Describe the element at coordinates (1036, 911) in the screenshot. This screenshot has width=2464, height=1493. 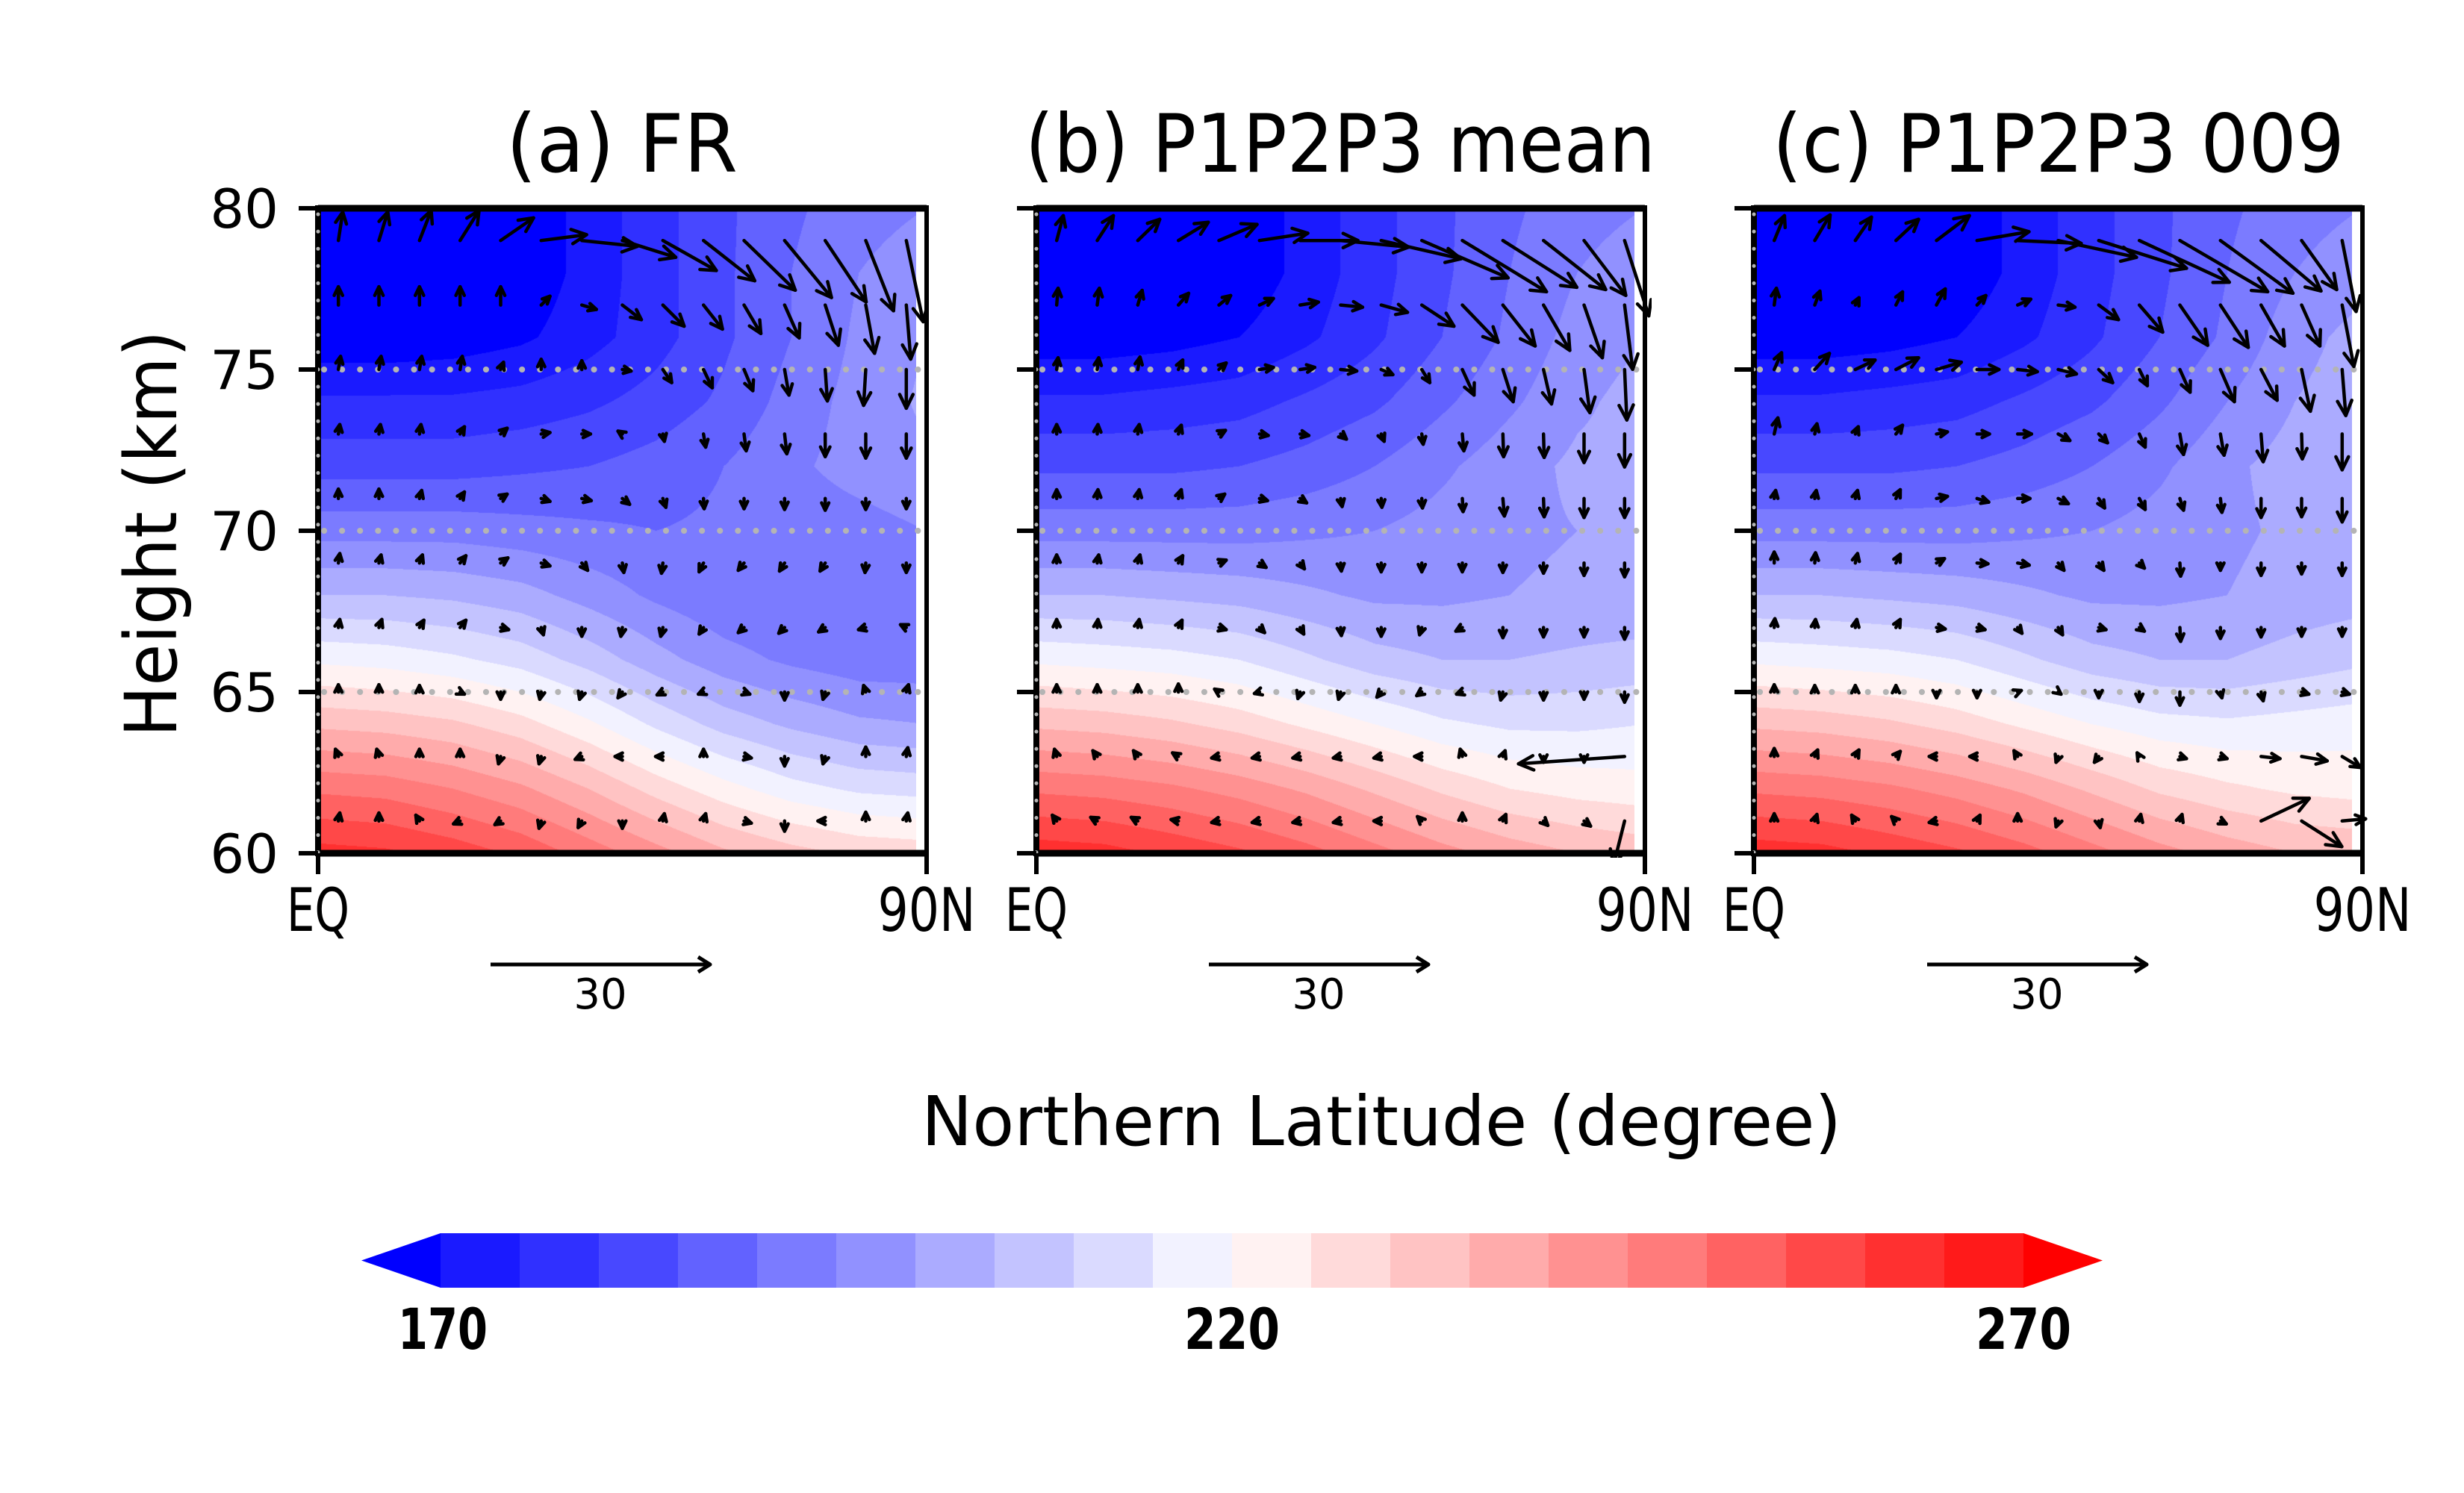
I see `xtick-label-eq: EQ` at that location.